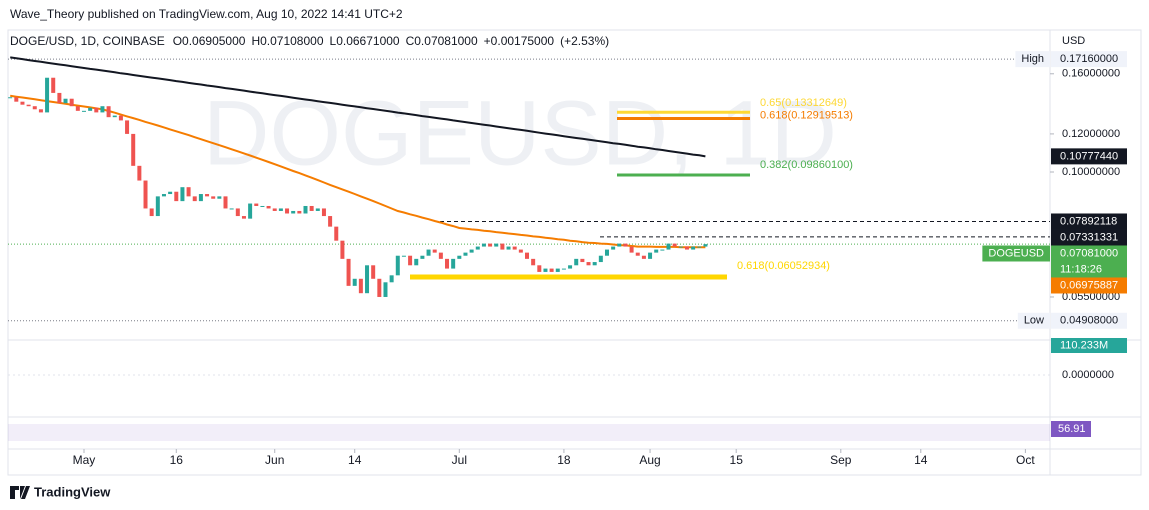 The height and width of the screenshot is (510, 1149). I want to click on fib-label: 0.382(0.09860100), so click(806, 165).